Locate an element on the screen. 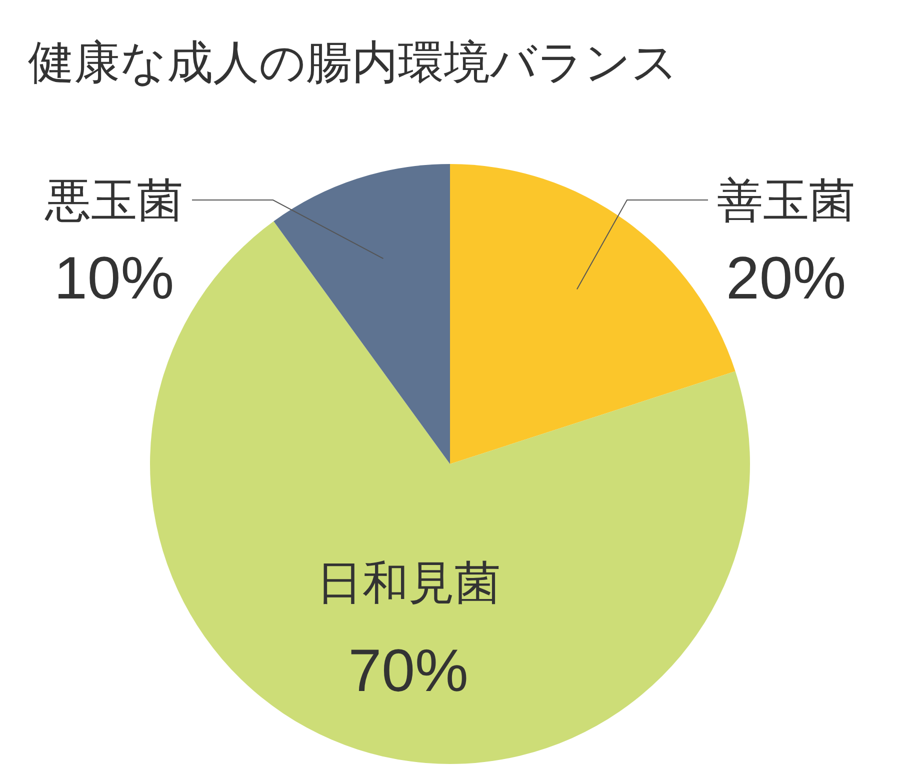 Image resolution: width=900 pixels, height=770 pixels. pie-slice is located at coordinates (362, 314).